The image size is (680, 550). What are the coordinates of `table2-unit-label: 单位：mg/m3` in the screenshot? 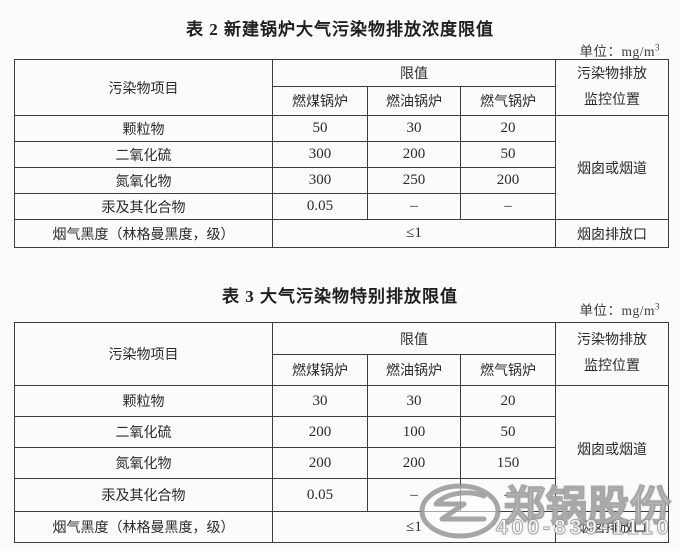 It's located at (619, 50).